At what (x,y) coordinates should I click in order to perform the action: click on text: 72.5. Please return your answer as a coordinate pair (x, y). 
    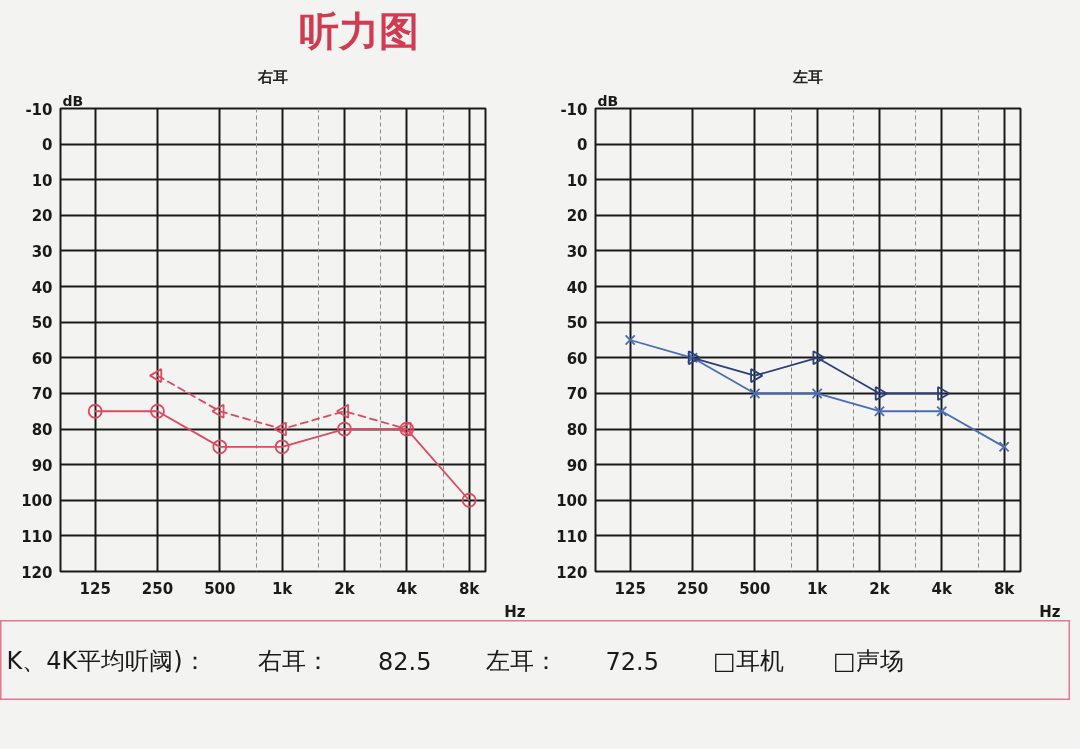
    Looking at the image, I should click on (632, 661).